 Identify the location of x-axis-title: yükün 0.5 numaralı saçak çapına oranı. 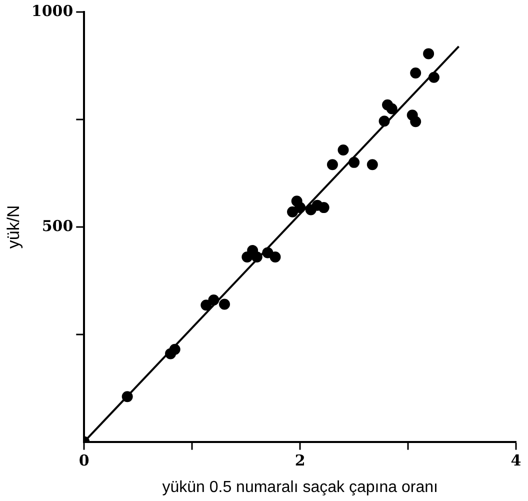
(300, 487).